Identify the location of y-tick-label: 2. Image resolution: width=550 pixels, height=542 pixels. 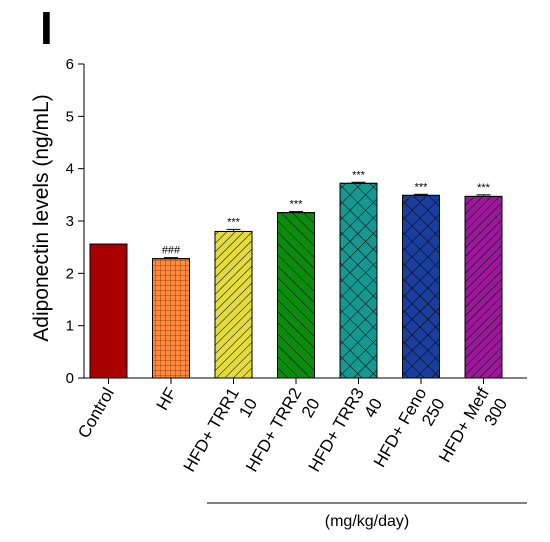
(70, 273).